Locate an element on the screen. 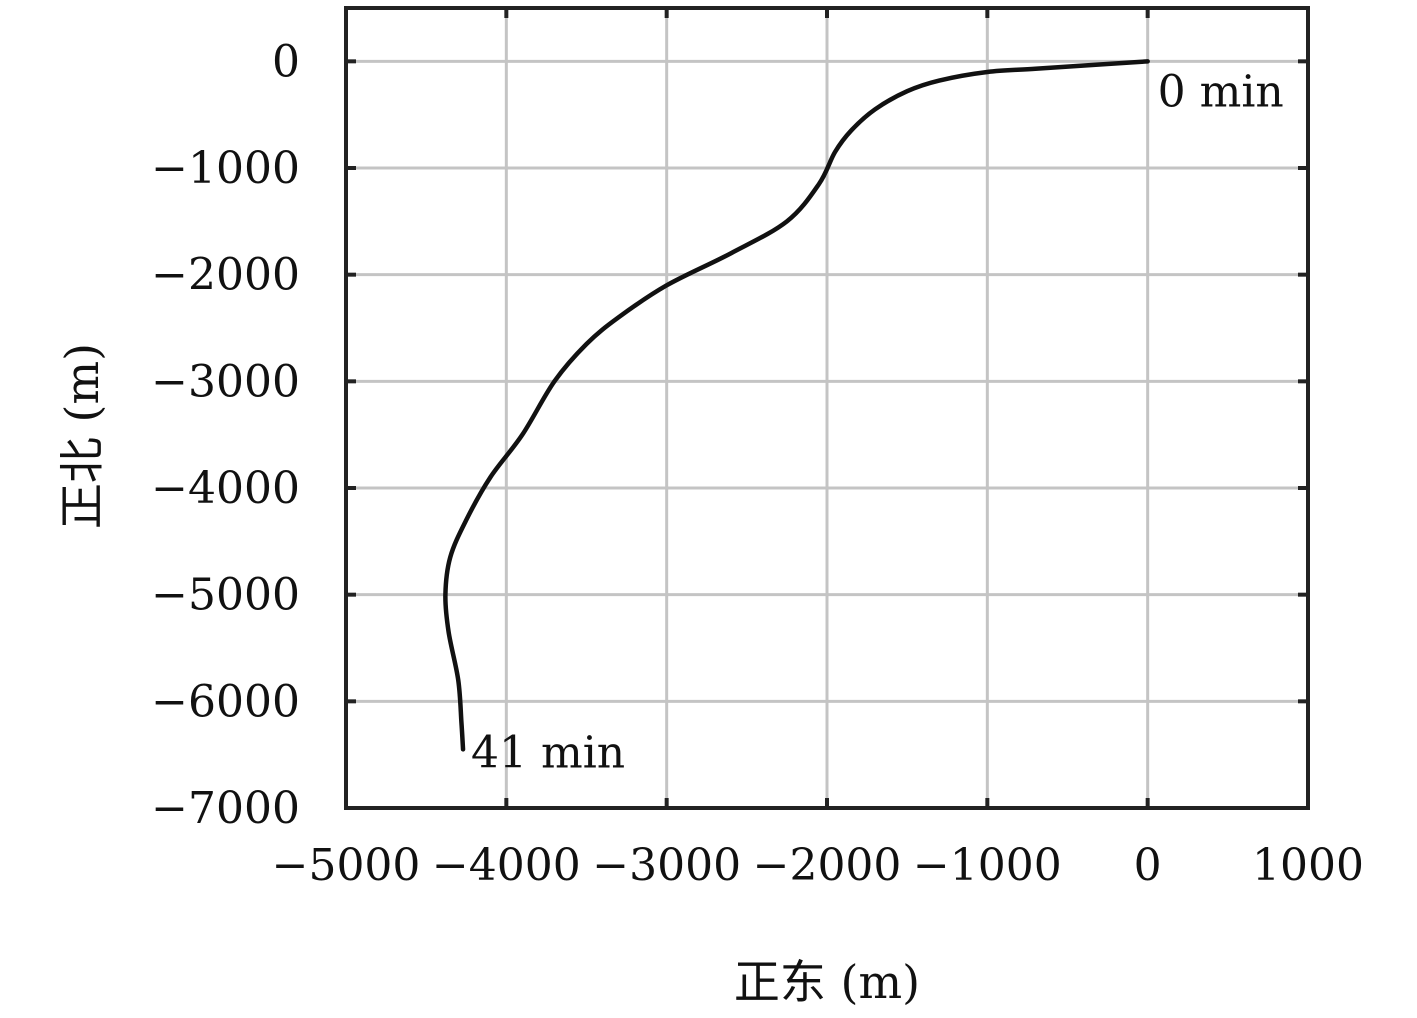 This screenshot has width=1417, height=1018. x-tick-label: −2000 is located at coordinates (827, 865).